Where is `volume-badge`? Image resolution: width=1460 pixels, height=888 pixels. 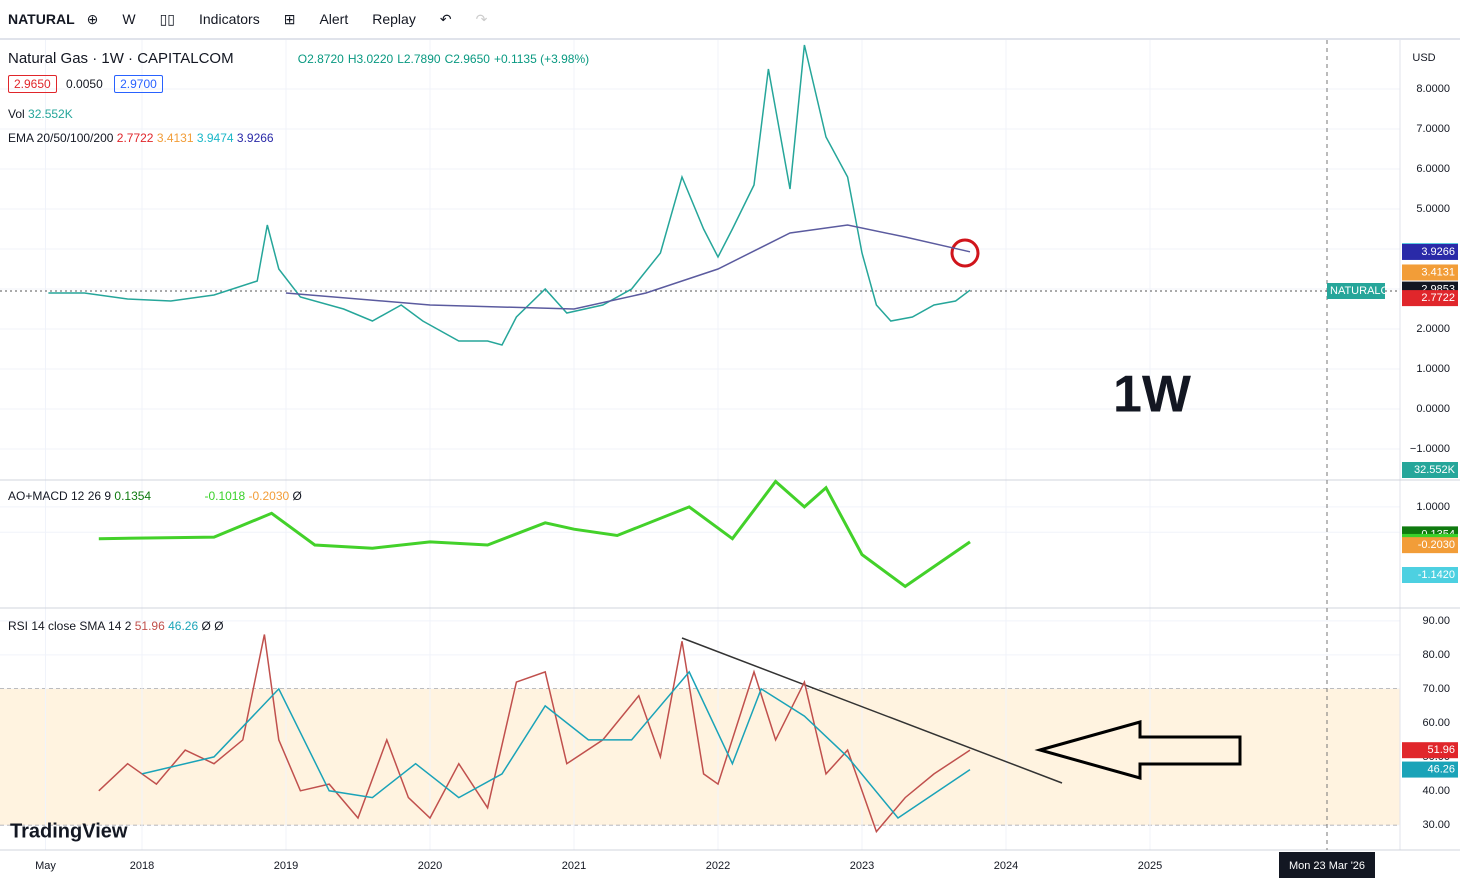
volume-badge is located at coordinates (1430, 470).